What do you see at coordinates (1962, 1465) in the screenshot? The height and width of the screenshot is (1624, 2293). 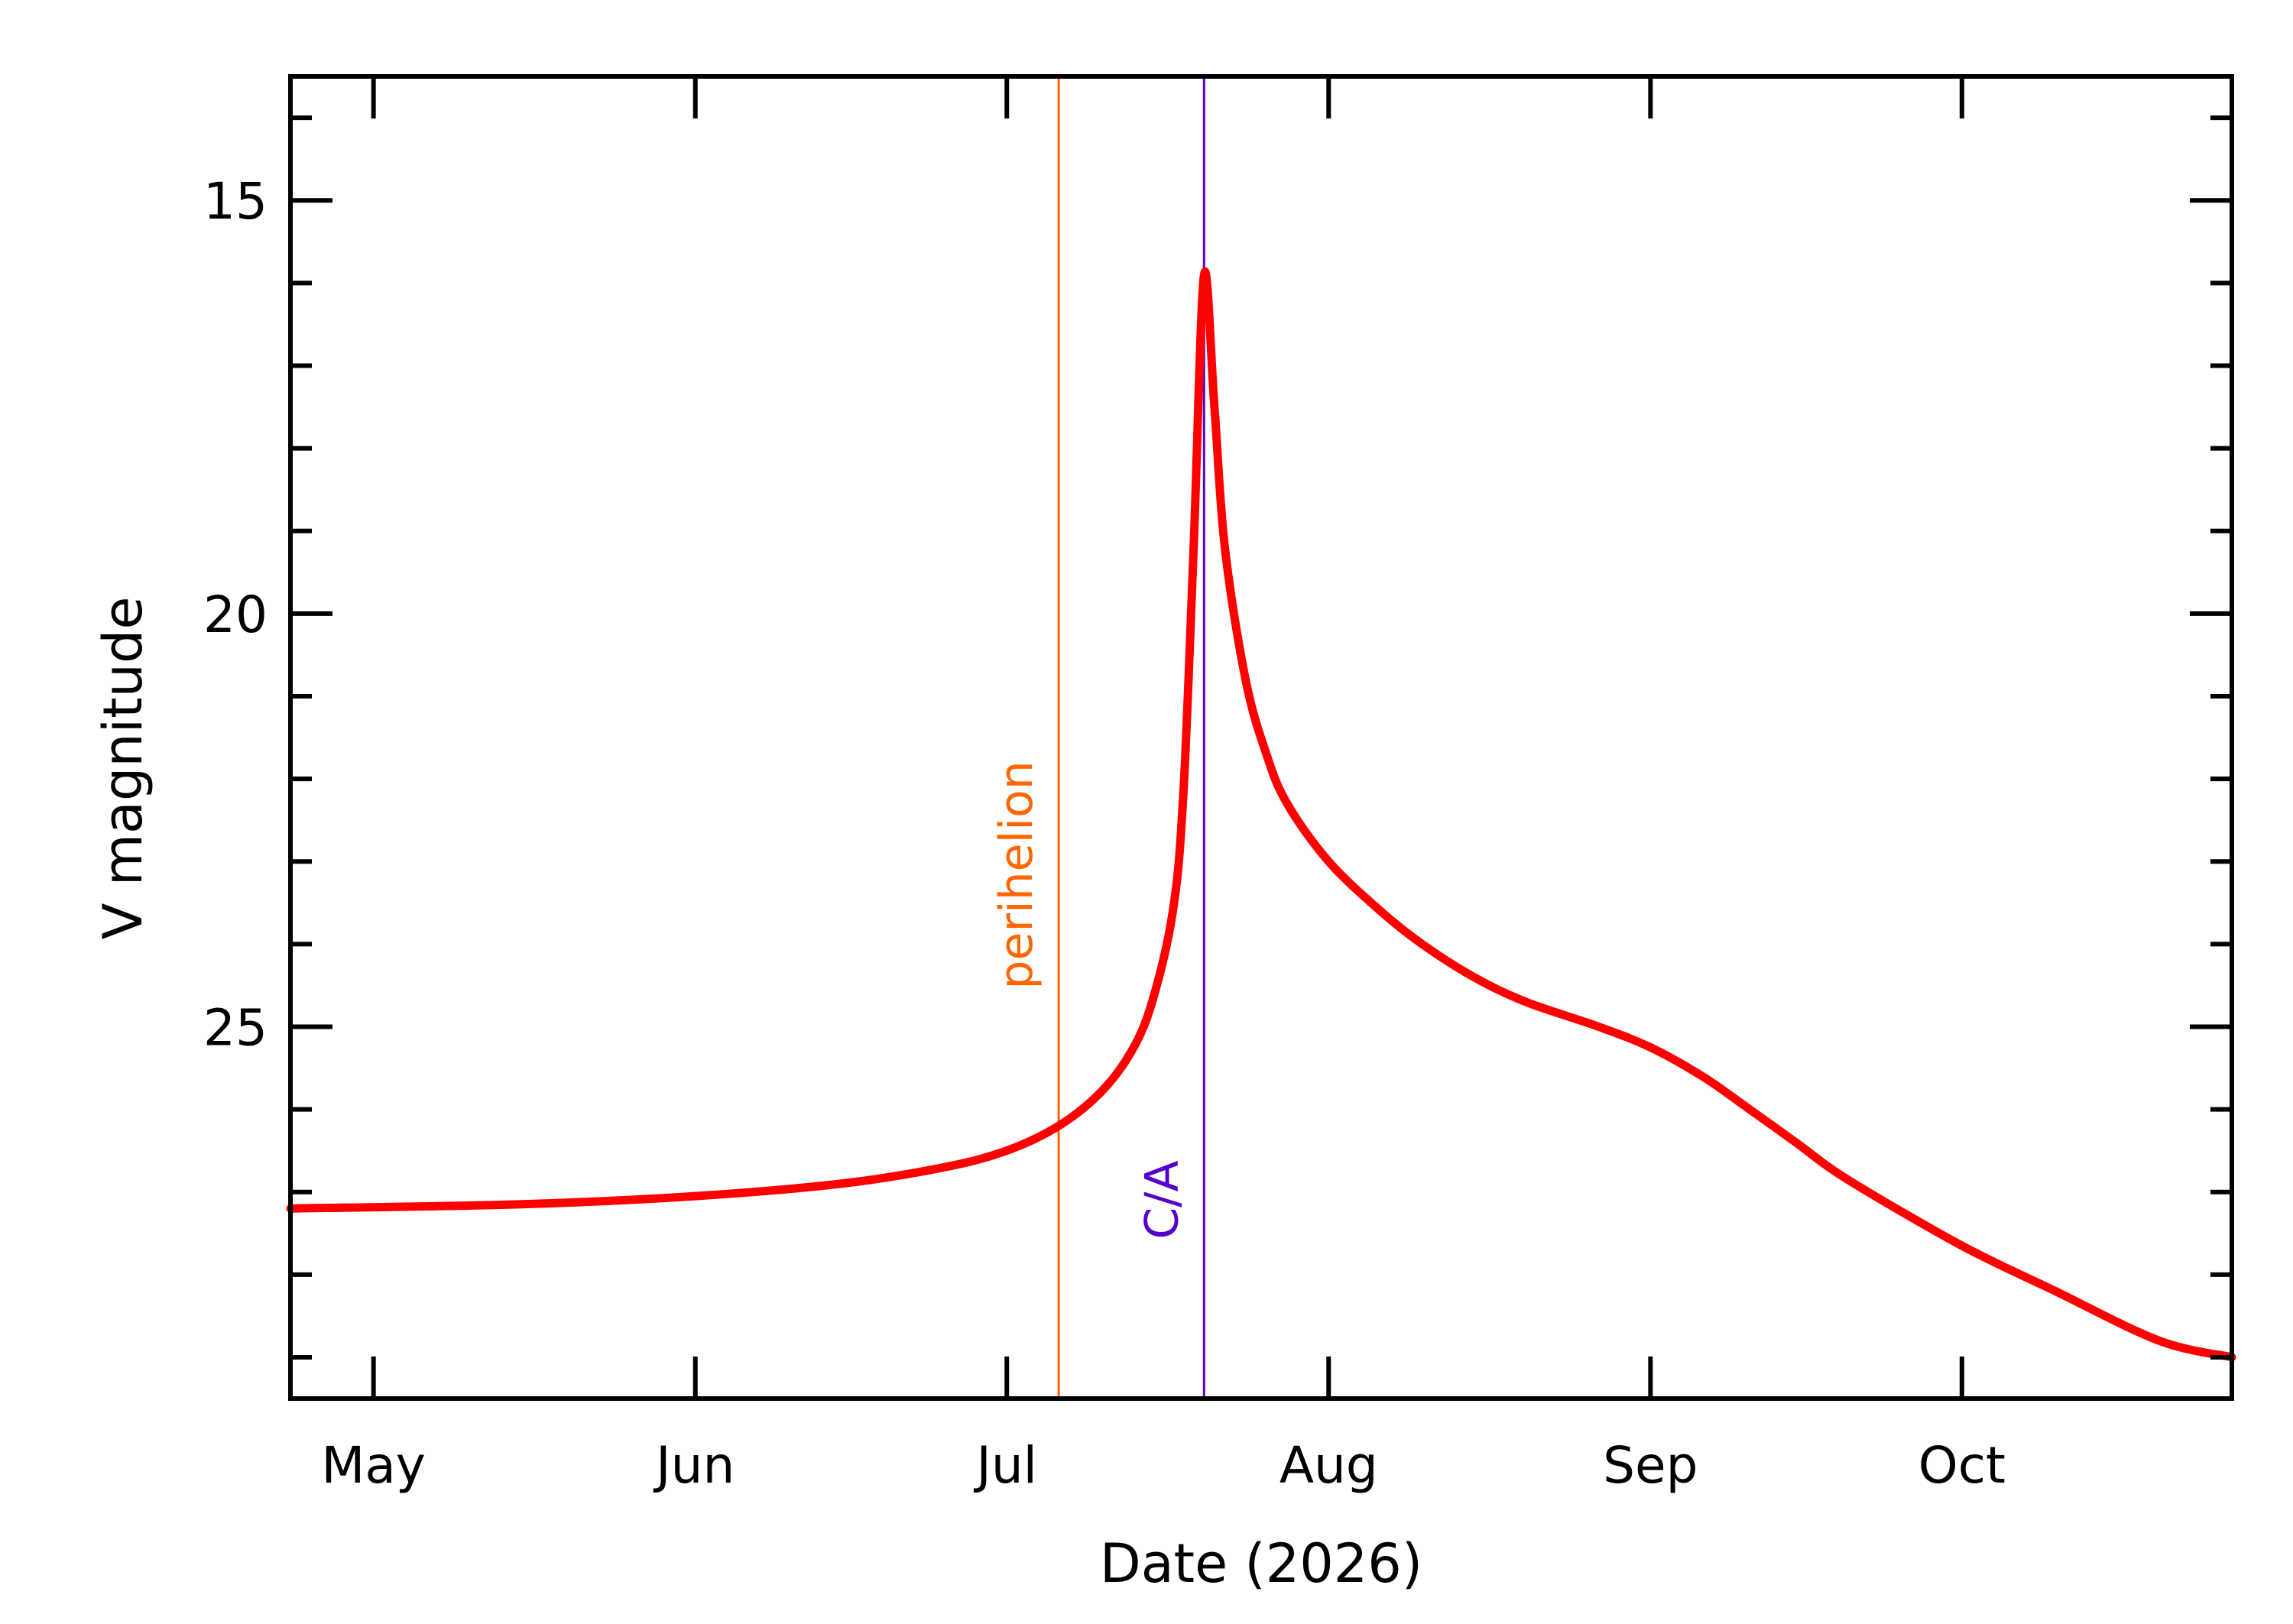 I see `x-tick-label: Oct` at bounding box center [1962, 1465].